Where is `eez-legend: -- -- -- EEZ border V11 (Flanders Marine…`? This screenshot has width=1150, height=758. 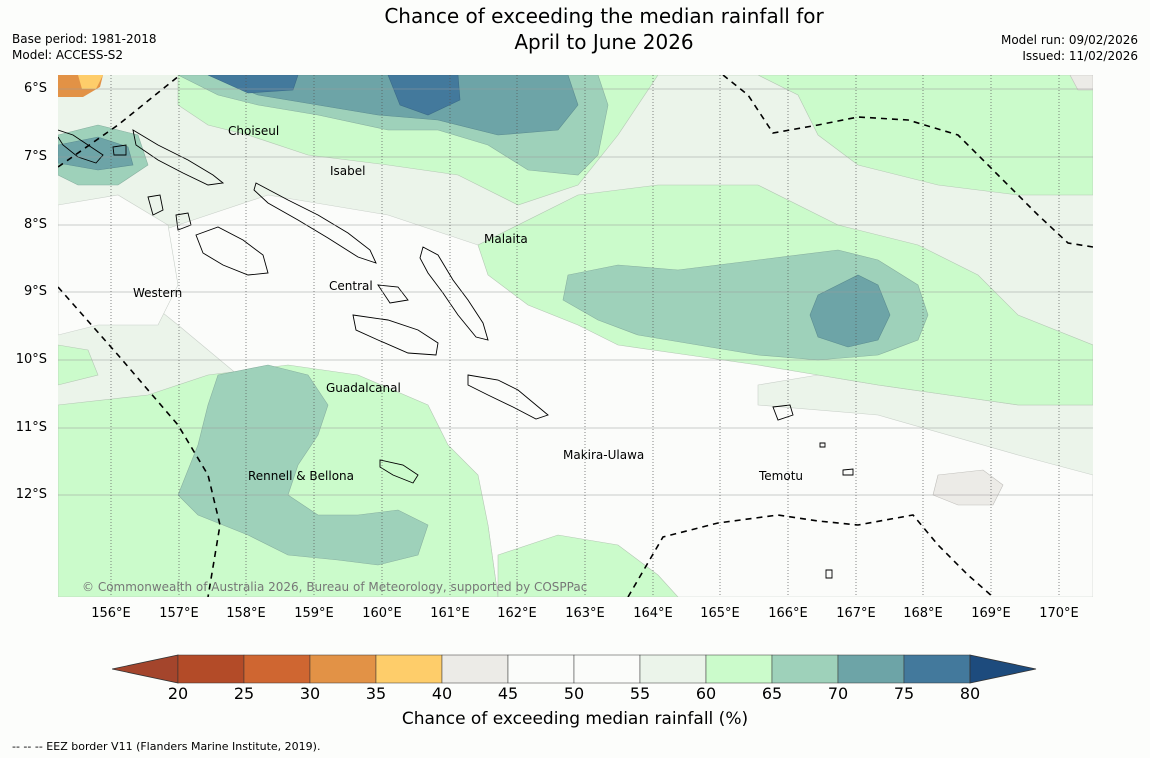
eez-legend: -- -- -- EEZ border V11 (Flanders Marine… is located at coordinates (166, 746).